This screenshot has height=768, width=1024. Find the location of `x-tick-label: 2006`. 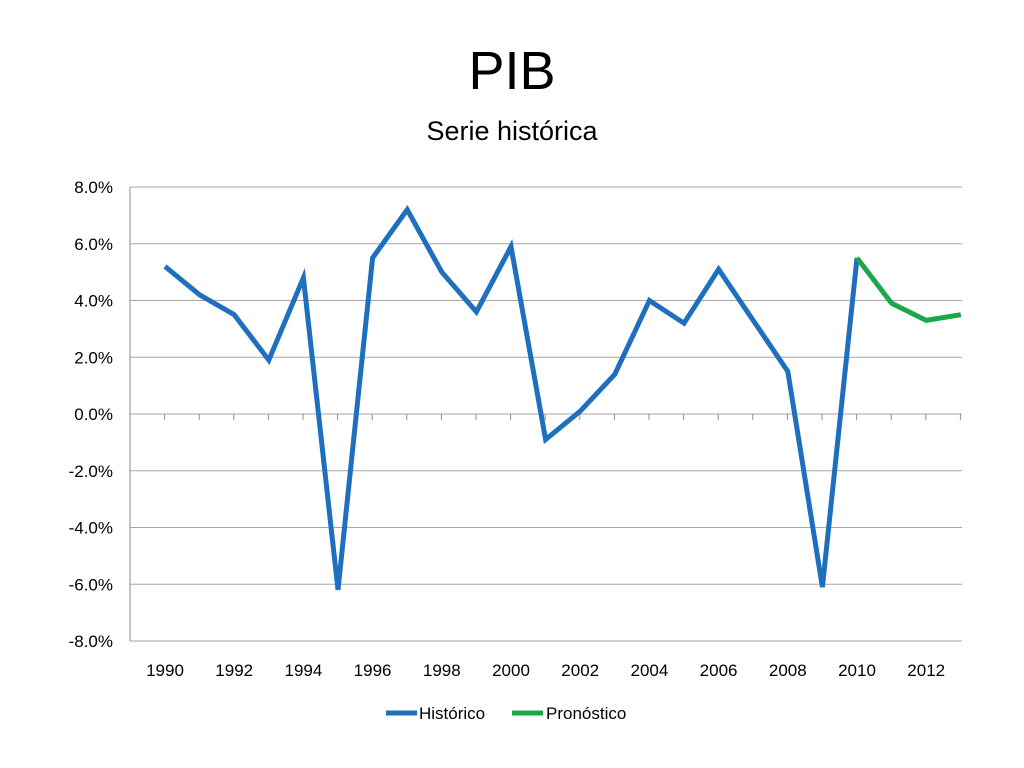

x-tick-label: 2006 is located at coordinates (719, 670).